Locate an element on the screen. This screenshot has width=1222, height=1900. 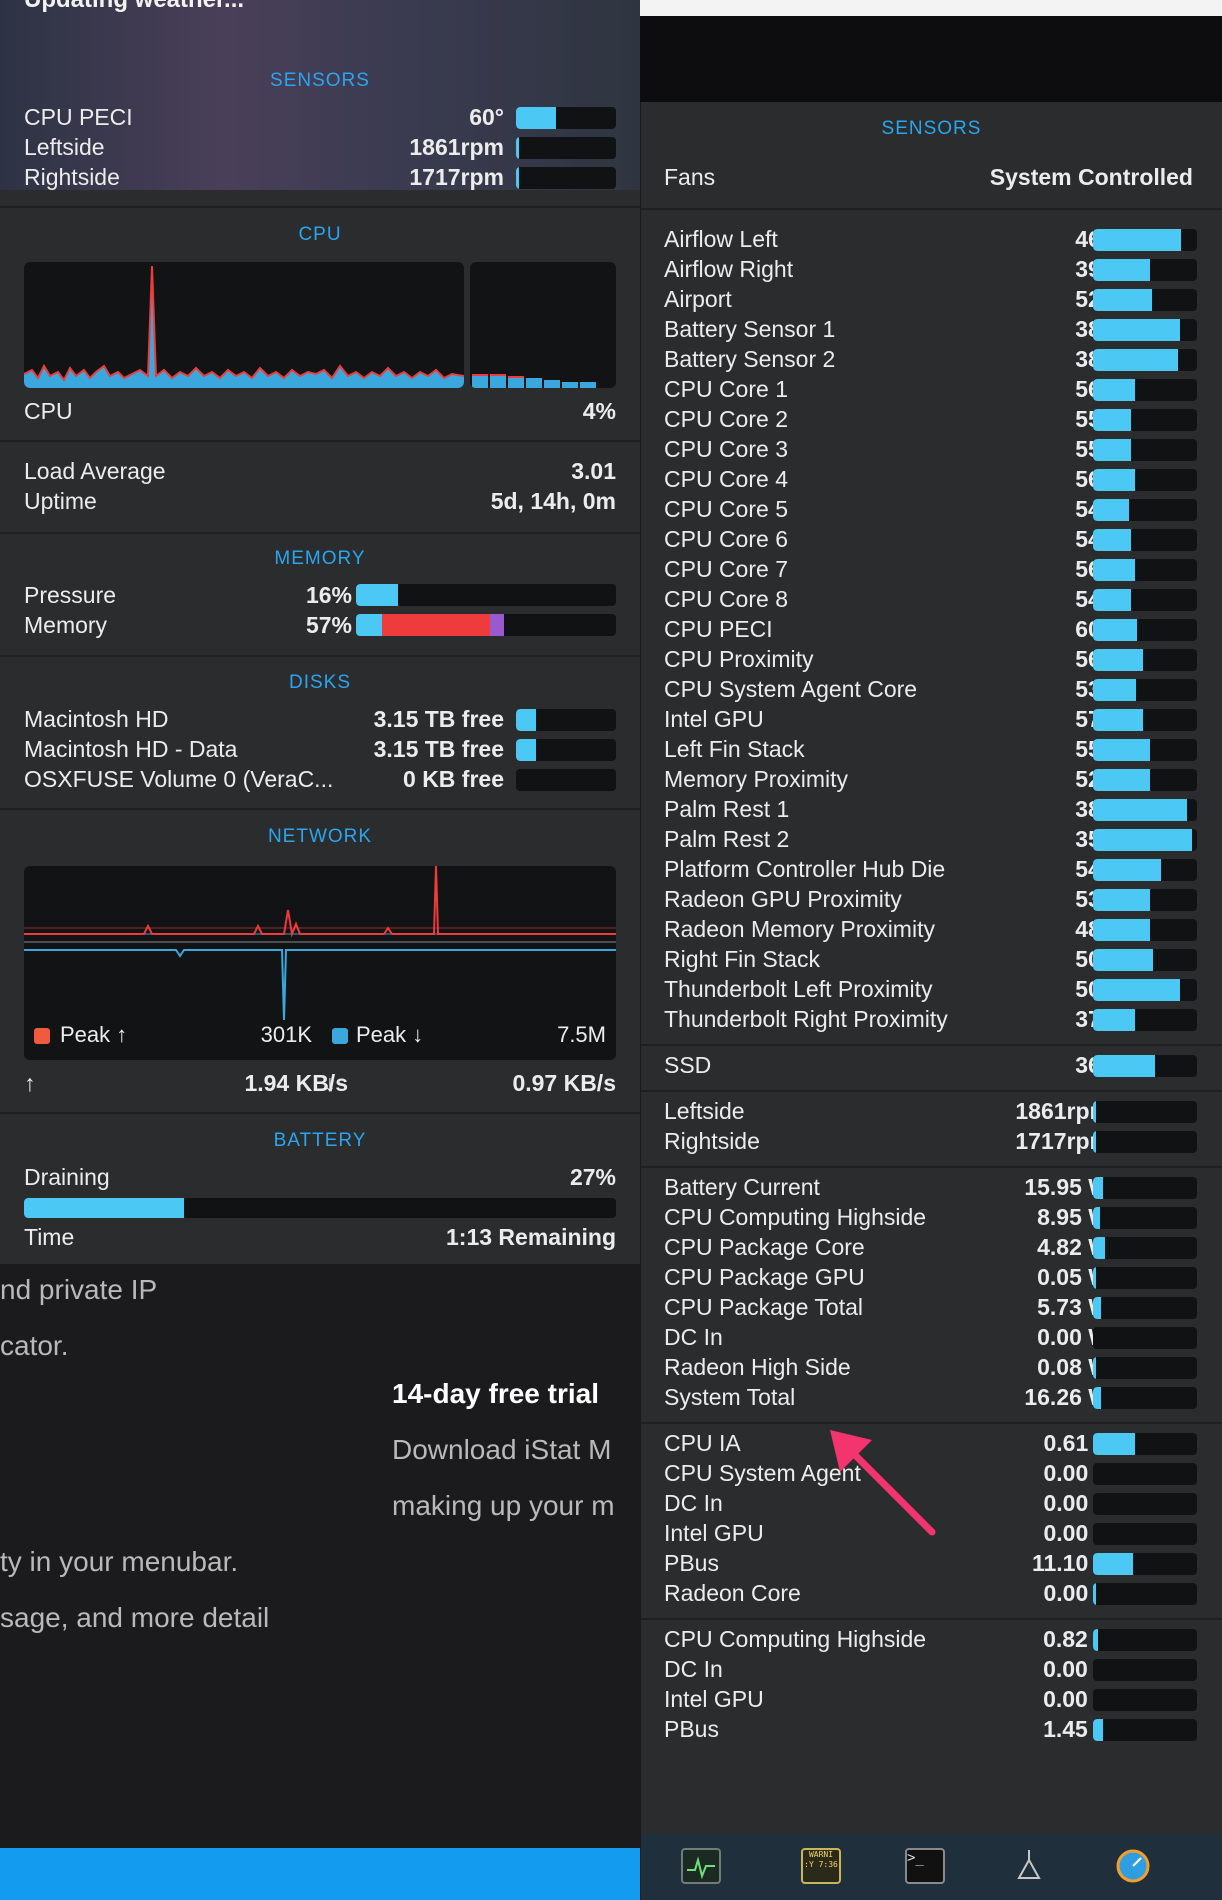
terminal-icon: >_ is located at coordinates (925, 1866).